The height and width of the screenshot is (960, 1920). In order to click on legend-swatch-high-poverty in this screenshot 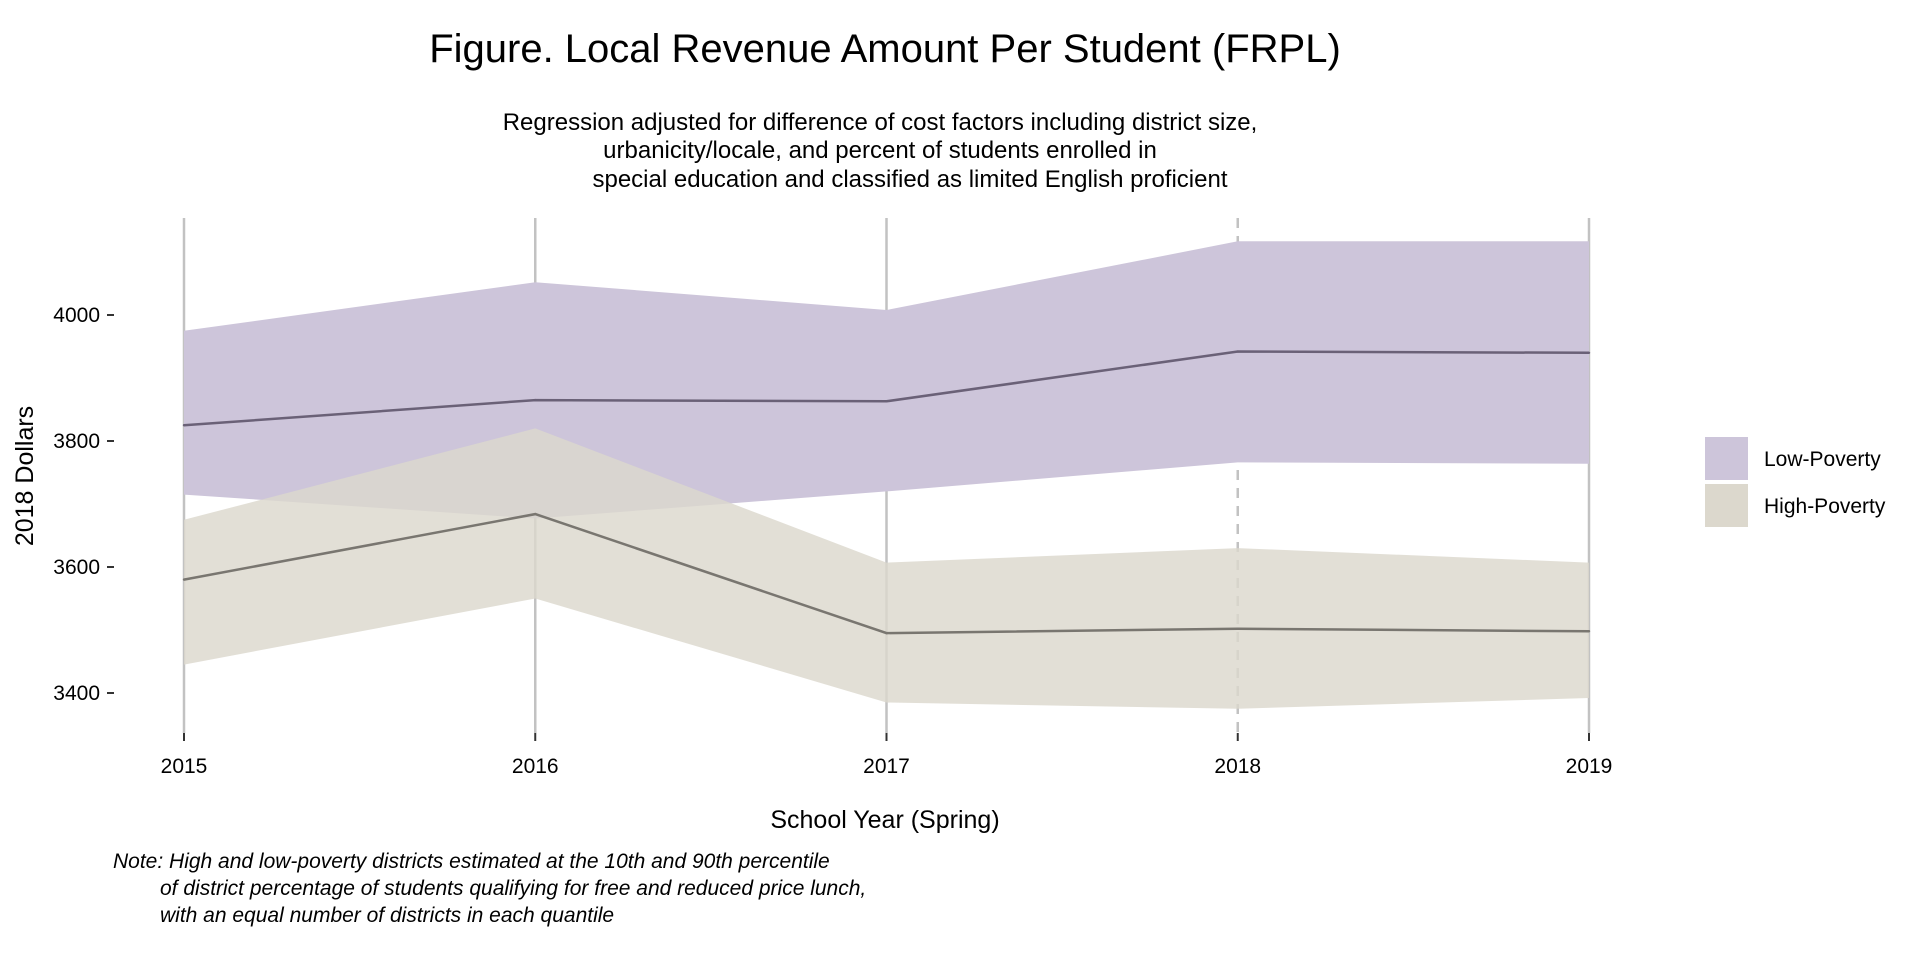, I will do `click(1726, 505)`.